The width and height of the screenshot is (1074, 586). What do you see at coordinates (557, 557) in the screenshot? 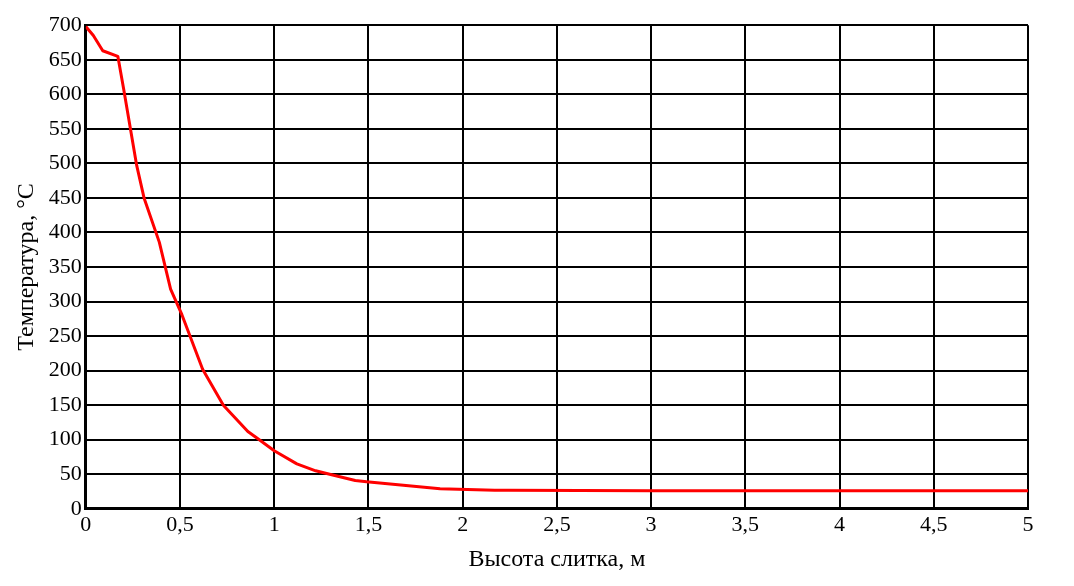
I see `x-axis-title: Высота слитка, м` at bounding box center [557, 557].